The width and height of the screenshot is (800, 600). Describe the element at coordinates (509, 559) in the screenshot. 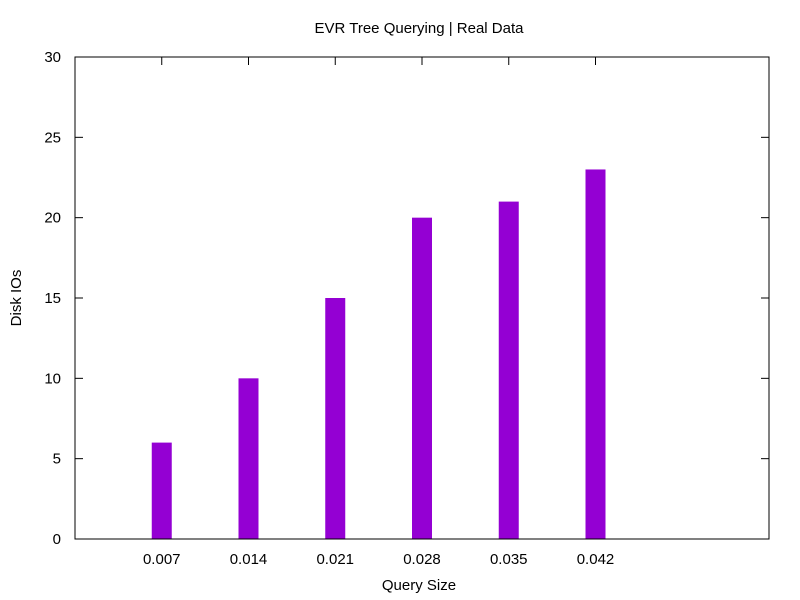

I see `x-tick-label: 0.035` at that location.